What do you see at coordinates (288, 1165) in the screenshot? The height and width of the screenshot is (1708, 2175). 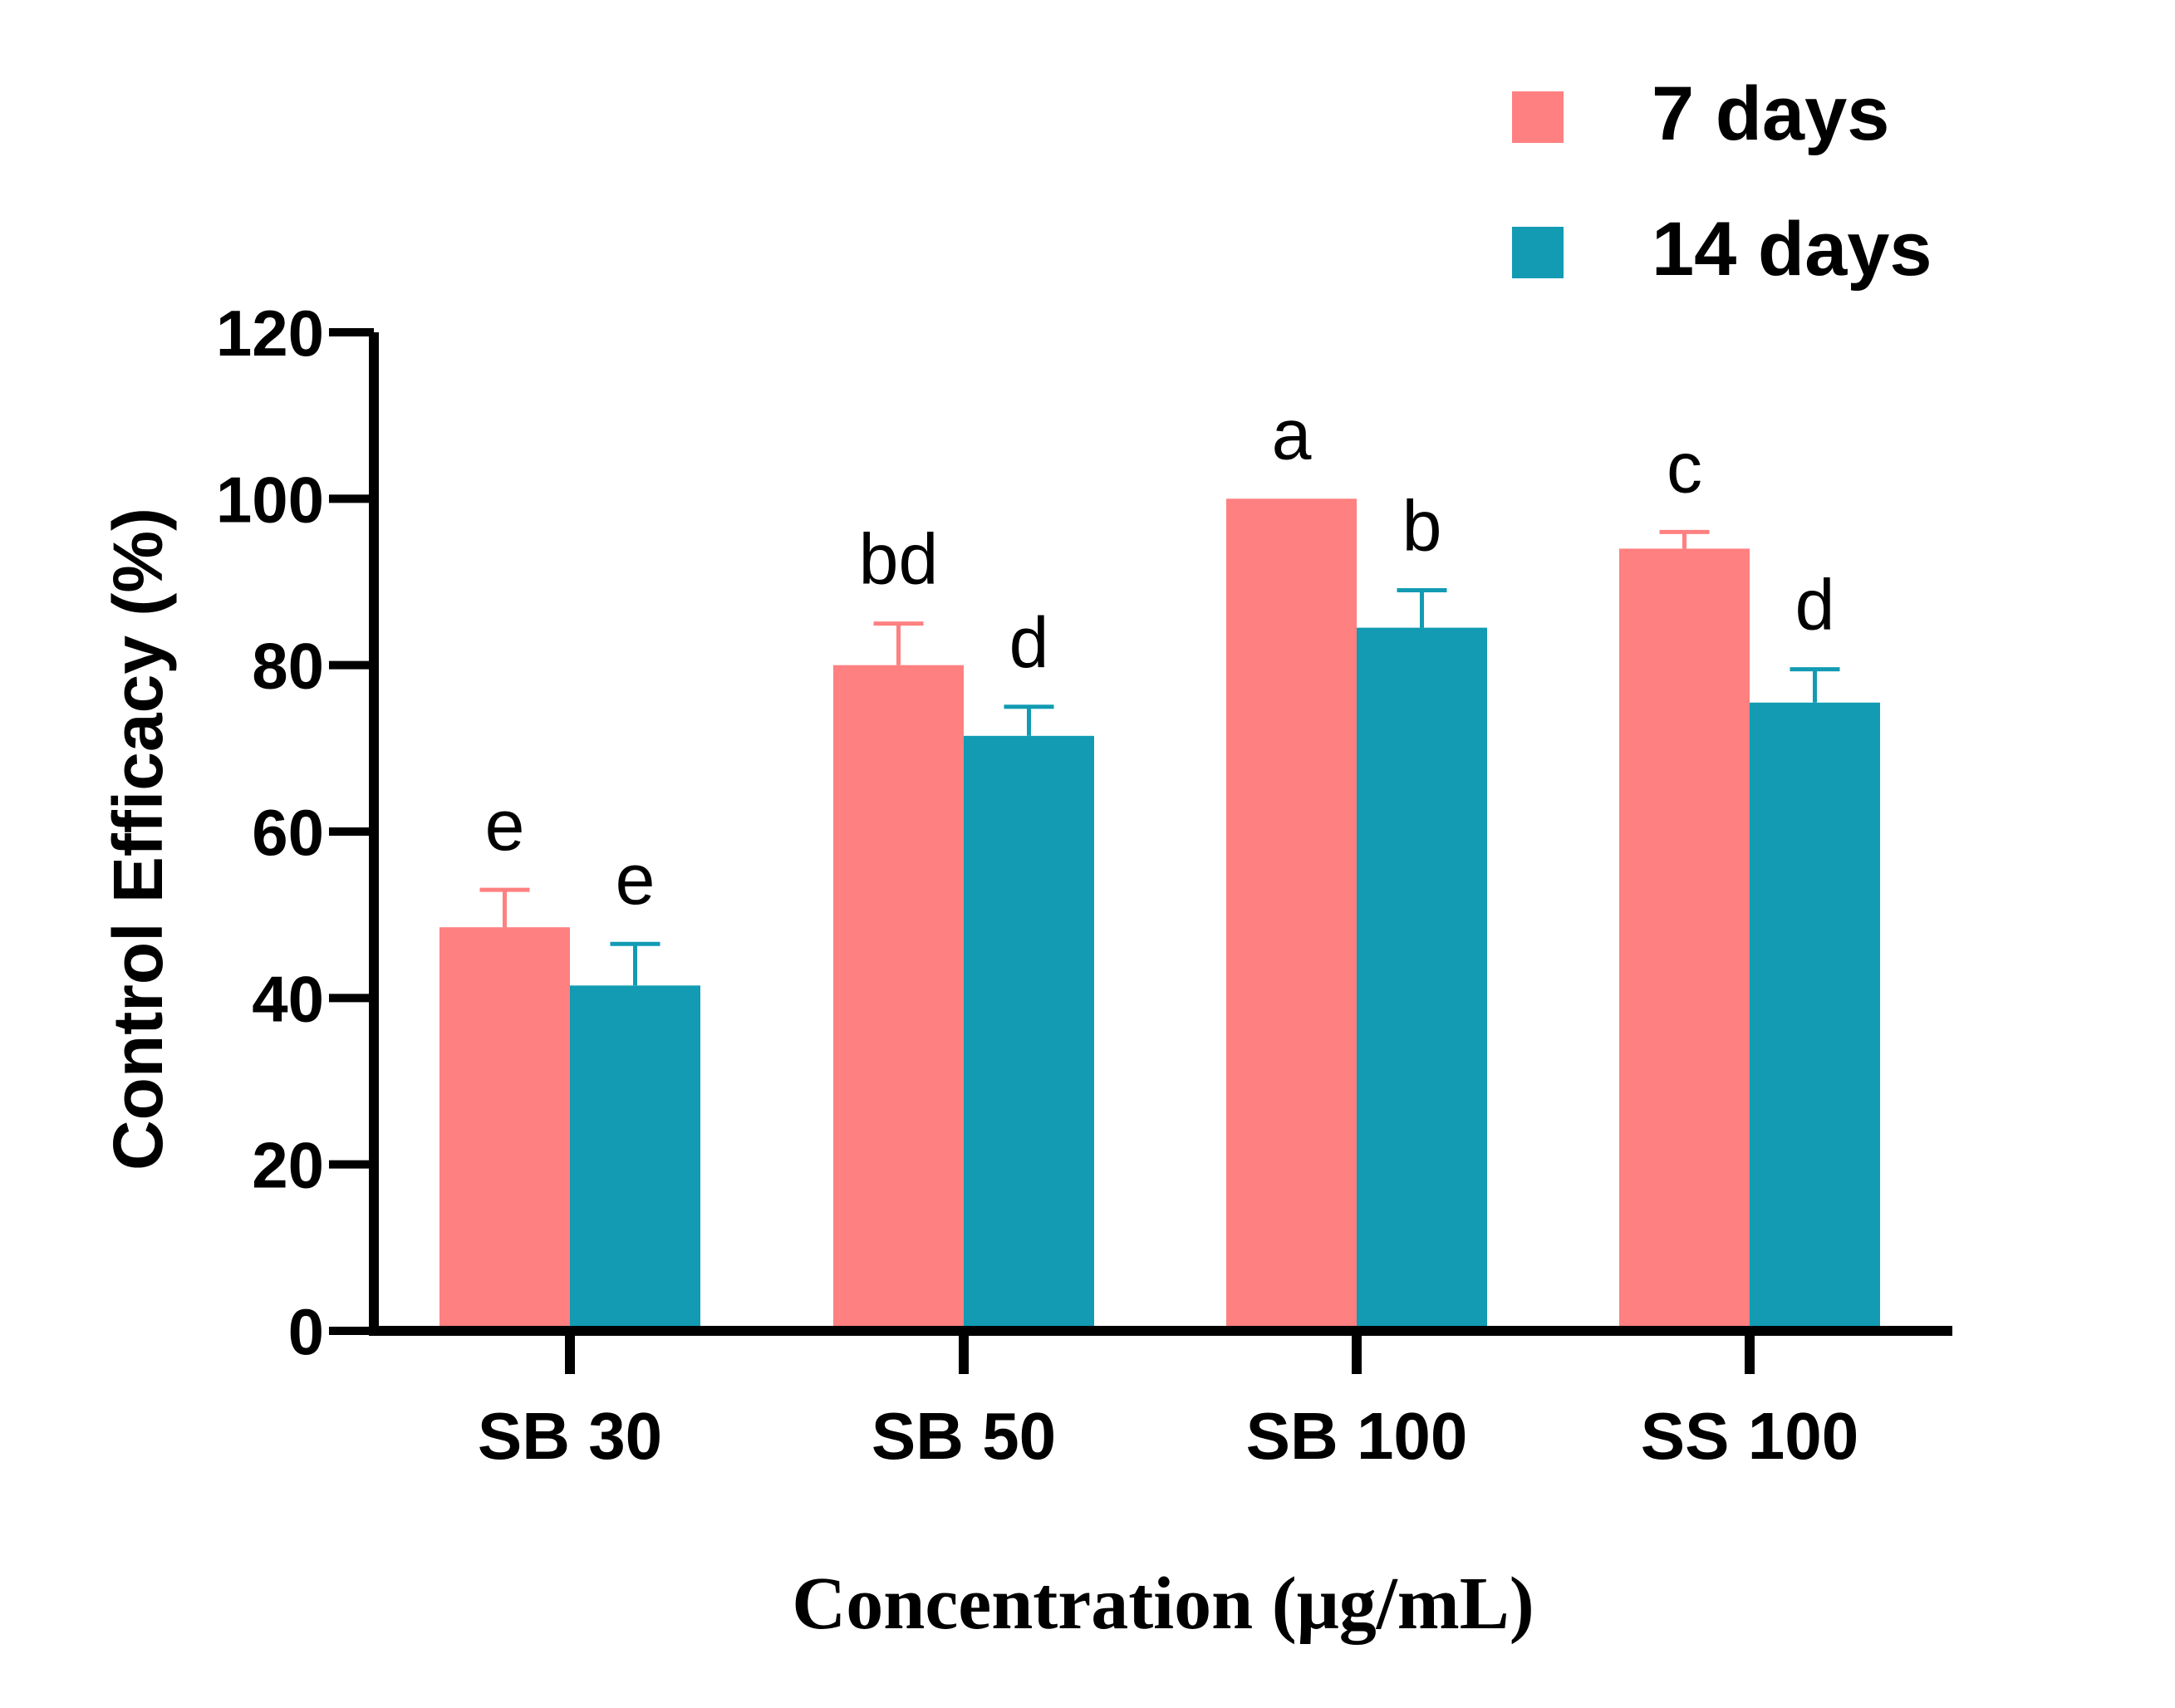 I see `y-tick-label: 20` at bounding box center [288, 1165].